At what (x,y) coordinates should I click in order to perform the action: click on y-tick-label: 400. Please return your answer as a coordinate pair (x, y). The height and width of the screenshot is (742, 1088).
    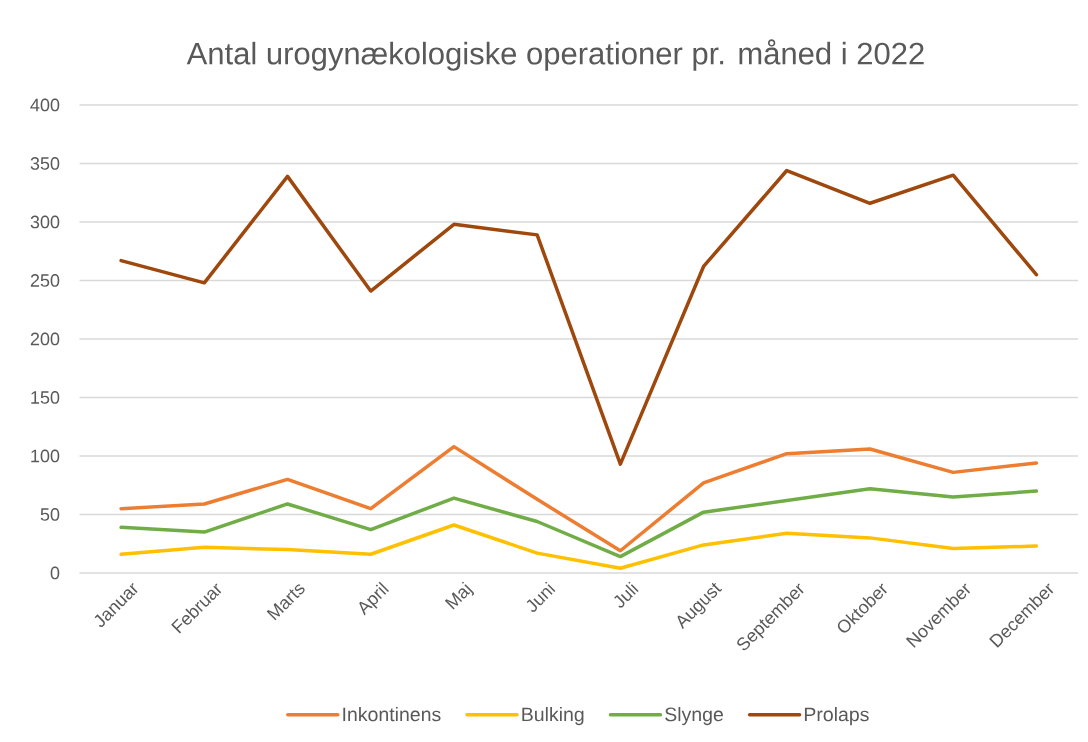
    Looking at the image, I should click on (45, 105).